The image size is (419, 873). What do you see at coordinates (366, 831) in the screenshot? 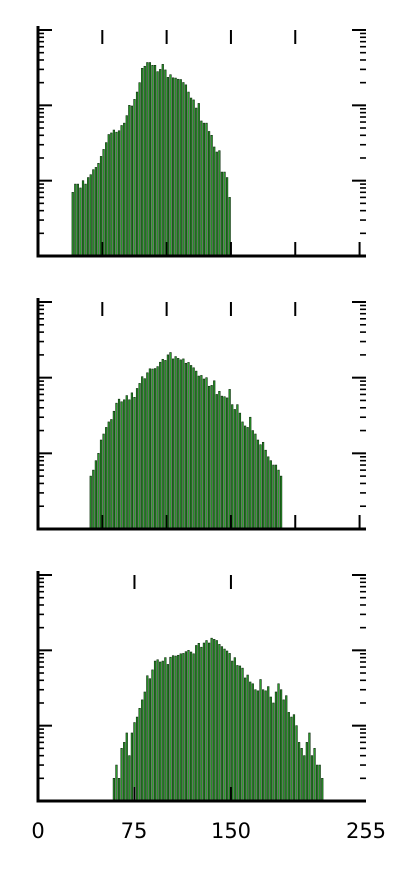
I see `x-tick-label-255: 255` at bounding box center [366, 831].